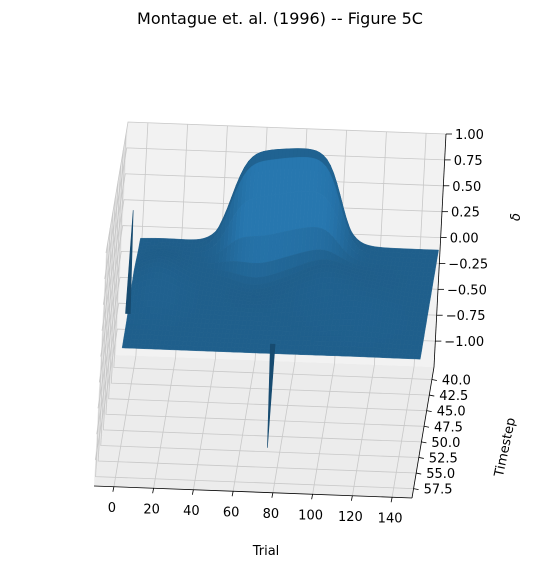 Image resolution: width=559 pixels, height=581 pixels. I want to click on z-tick-label: 0.25, so click(465, 213).